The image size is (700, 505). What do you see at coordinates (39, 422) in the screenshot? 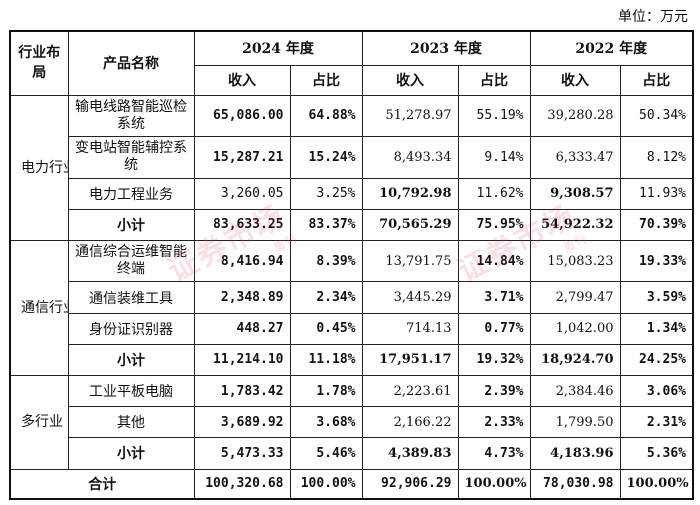
I see `segment-label: 多行业` at bounding box center [39, 422].